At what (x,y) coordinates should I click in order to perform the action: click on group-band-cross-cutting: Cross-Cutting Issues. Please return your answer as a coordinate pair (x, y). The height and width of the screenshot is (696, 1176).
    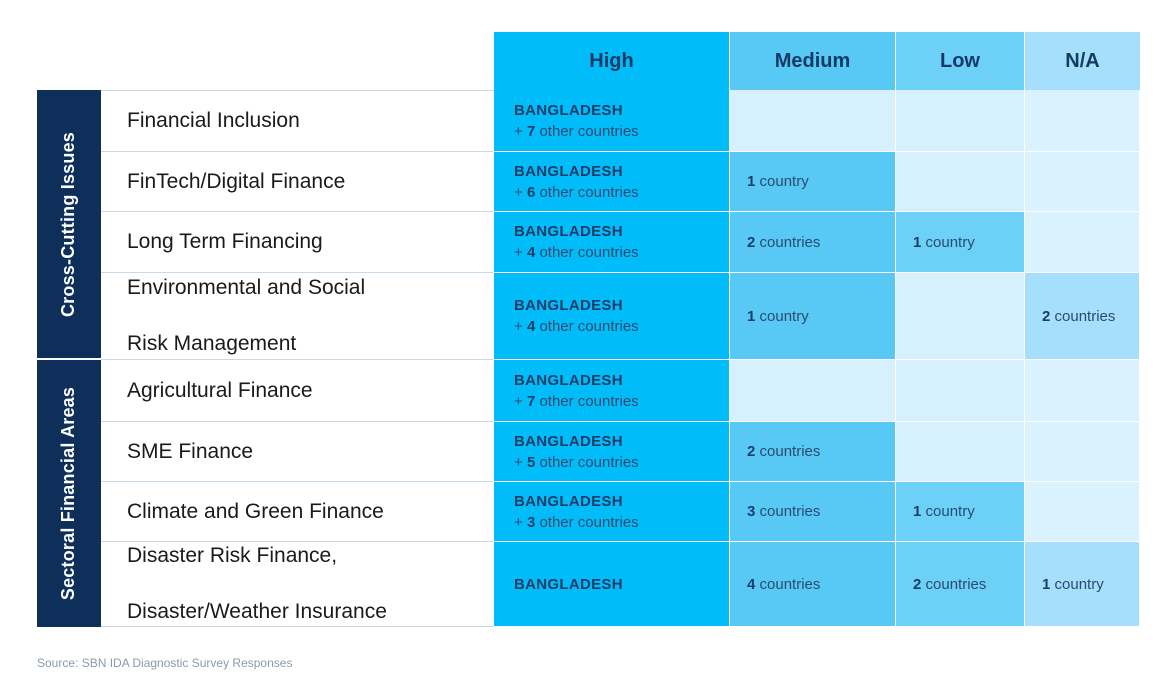
    Looking at the image, I should click on (69, 224).